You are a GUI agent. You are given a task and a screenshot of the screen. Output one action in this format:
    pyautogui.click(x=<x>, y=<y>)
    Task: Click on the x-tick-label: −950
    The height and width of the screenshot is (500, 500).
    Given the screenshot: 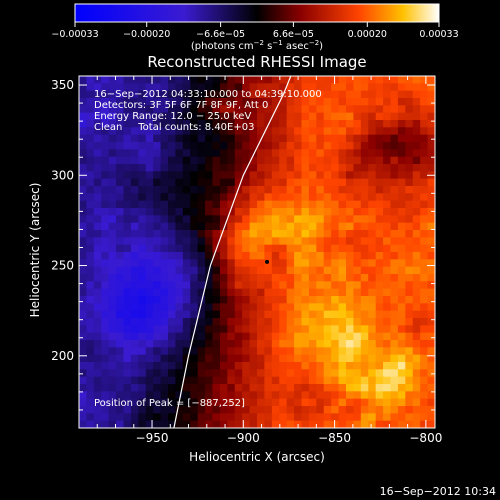 What is the action you would take?
    pyautogui.click(x=152, y=438)
    